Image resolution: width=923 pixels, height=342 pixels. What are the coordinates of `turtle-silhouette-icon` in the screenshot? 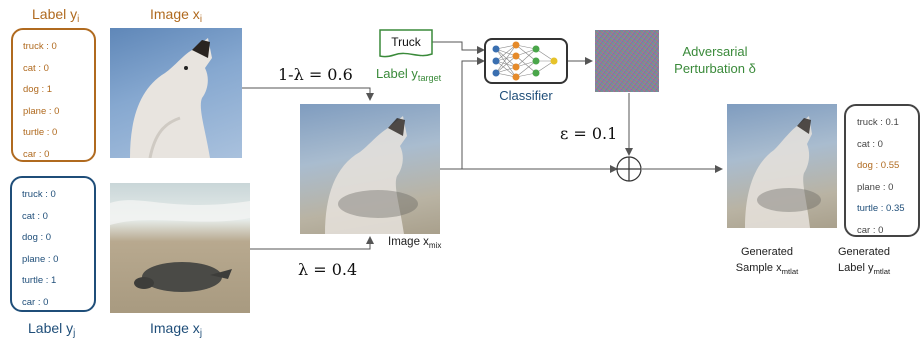 It's located at (180, 246).